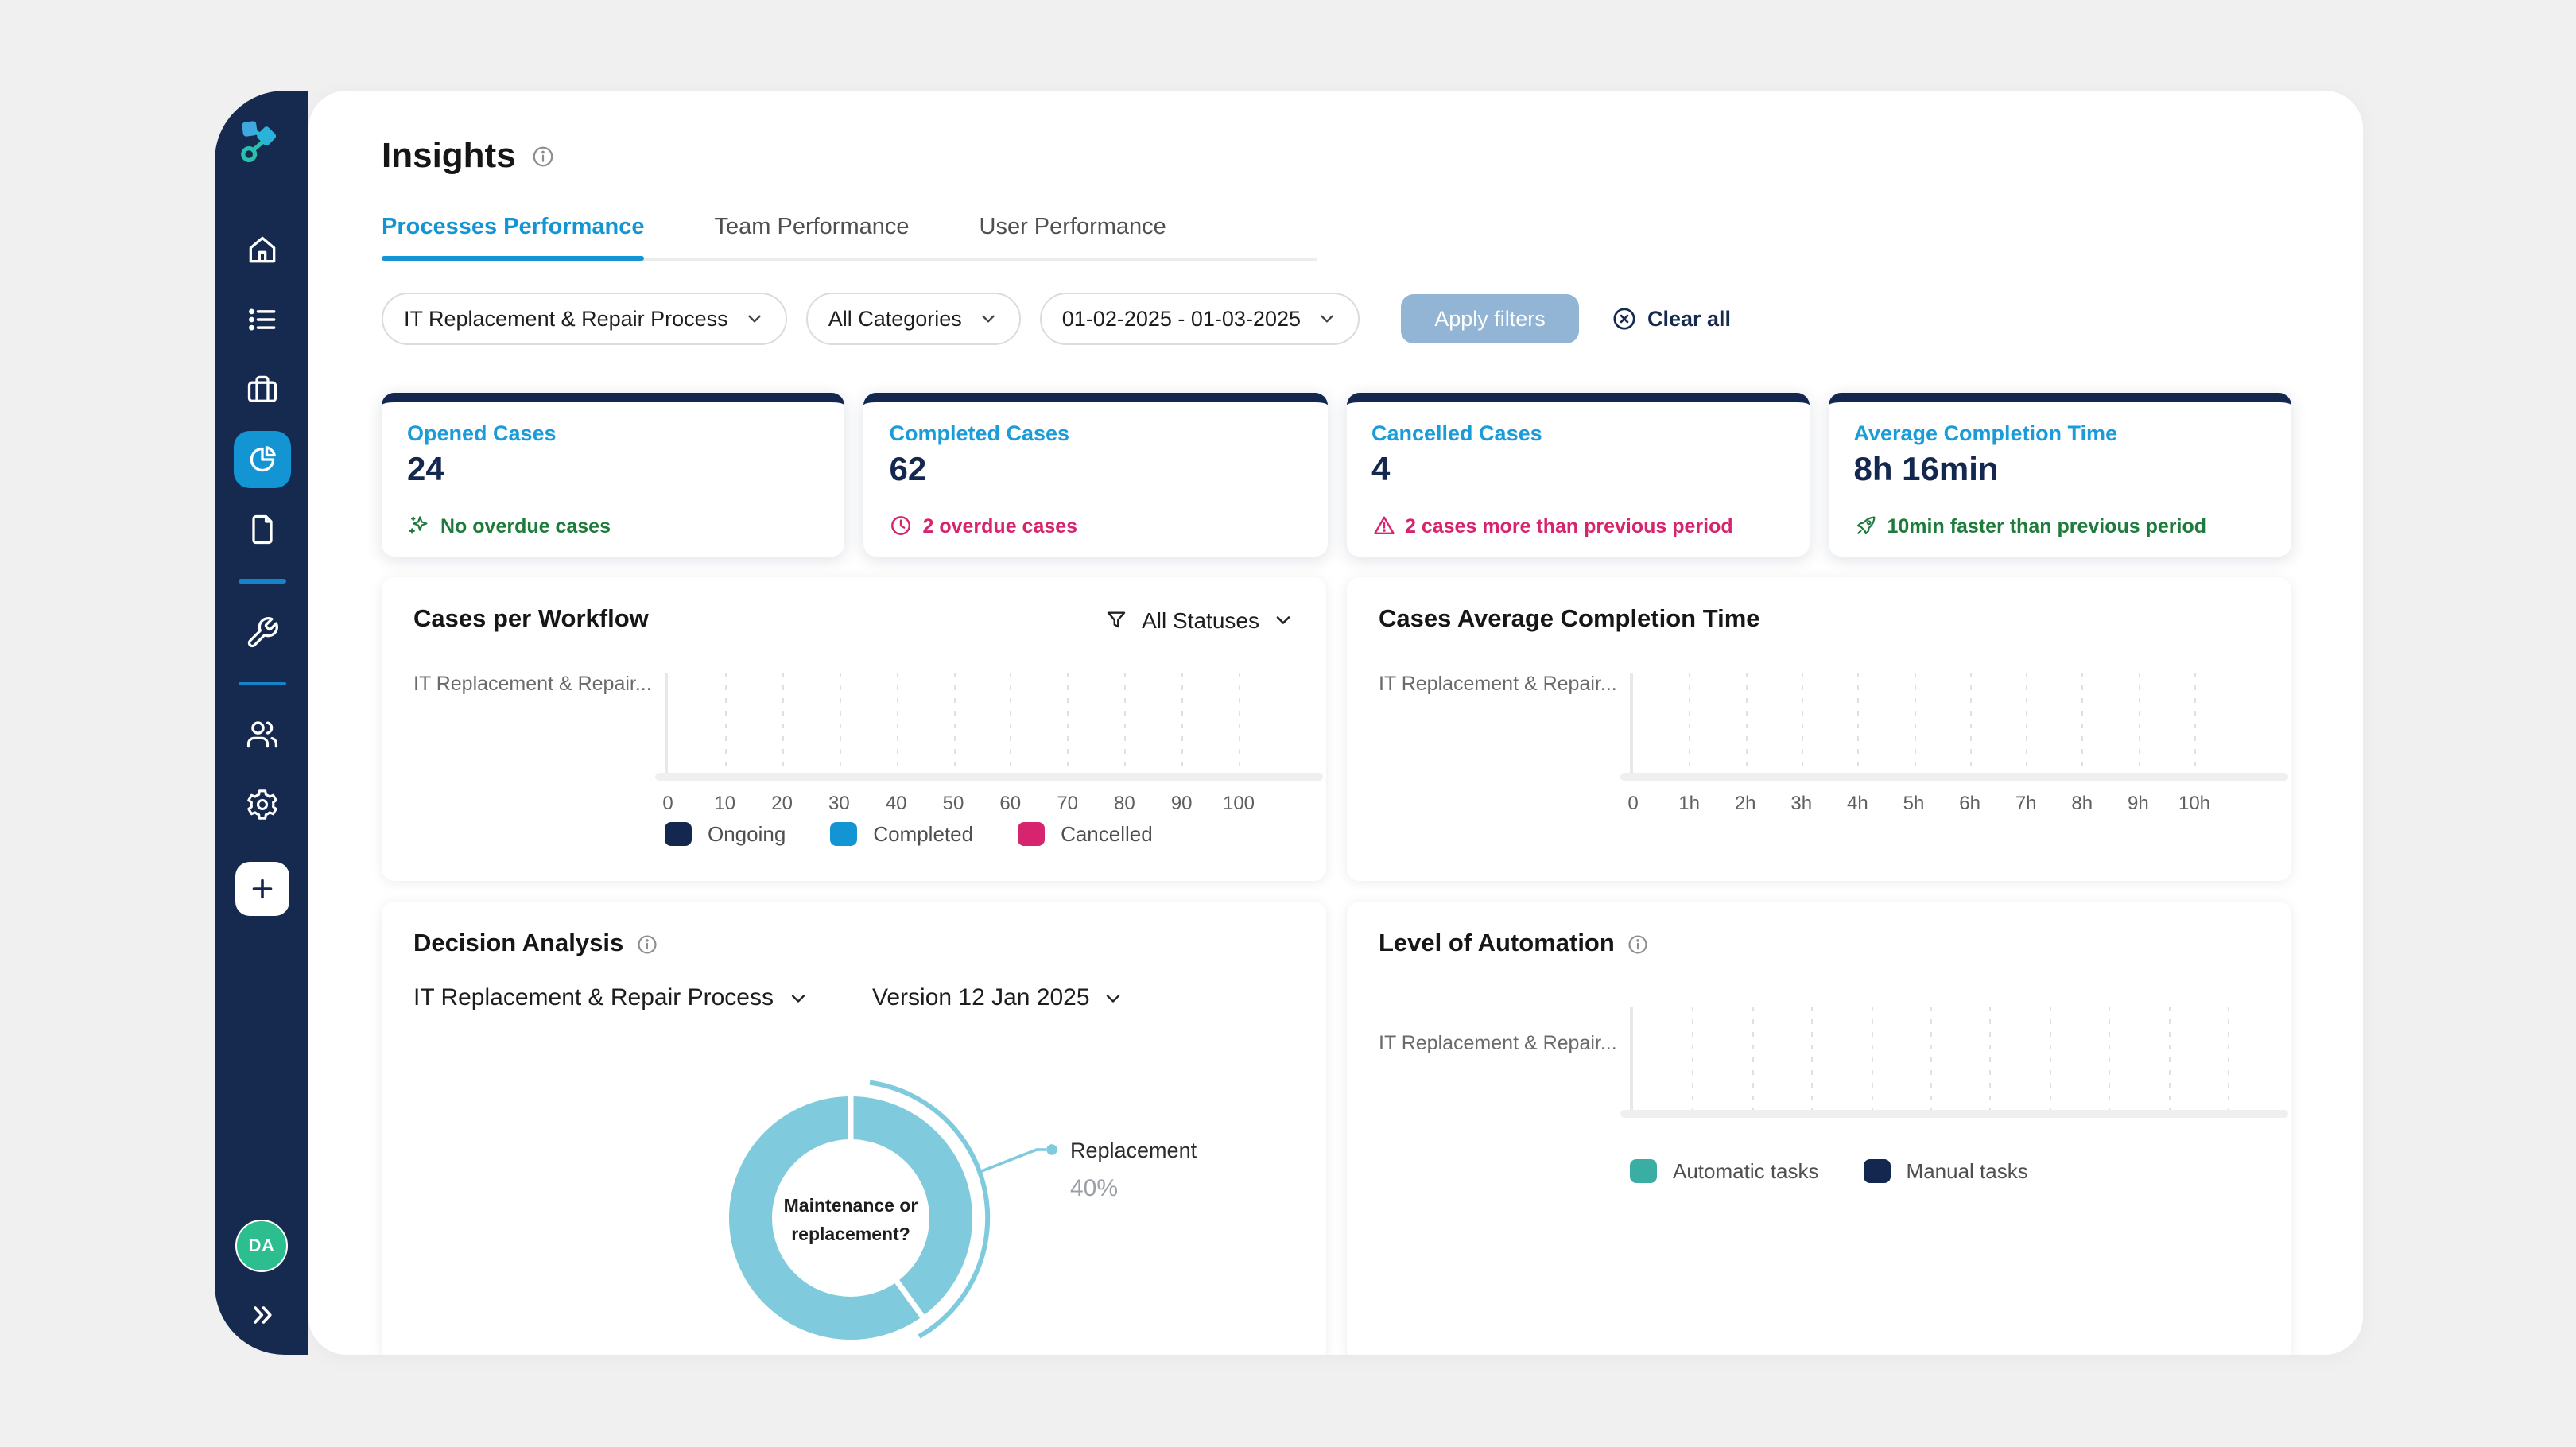 The width and height of the screenshot is (2576, 1447). What do you see at coordinates (812, 227) in the screenshot?
I see `tab-team-performance: Team Performance` at bounding box center [812, 227].